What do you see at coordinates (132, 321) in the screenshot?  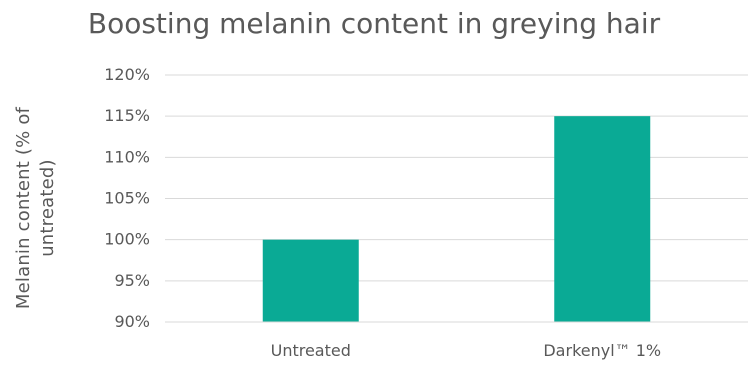 I see `y-tick-label: 90%` at bounding box center [132, 321].